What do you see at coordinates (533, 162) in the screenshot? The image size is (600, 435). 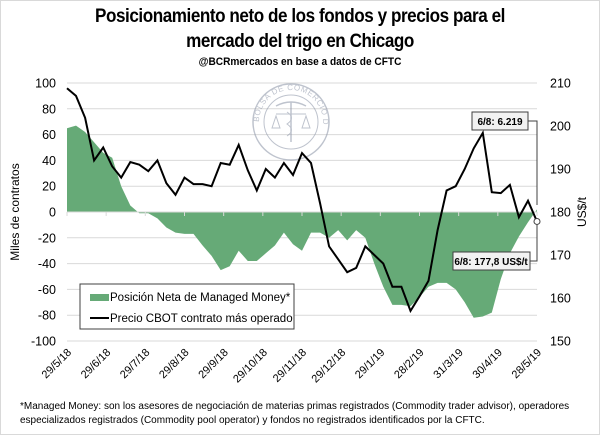 I see `callout-leader-position` at bounding box center [533, 162].